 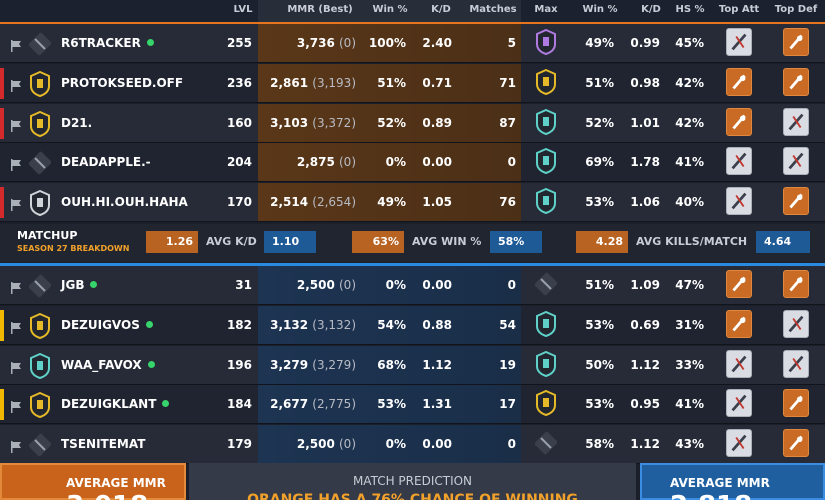 What do you see at coordinates (599, 162) in the screenshot?
I see `player-win-rate-overall: 69%` at bounding box center [599, 162].